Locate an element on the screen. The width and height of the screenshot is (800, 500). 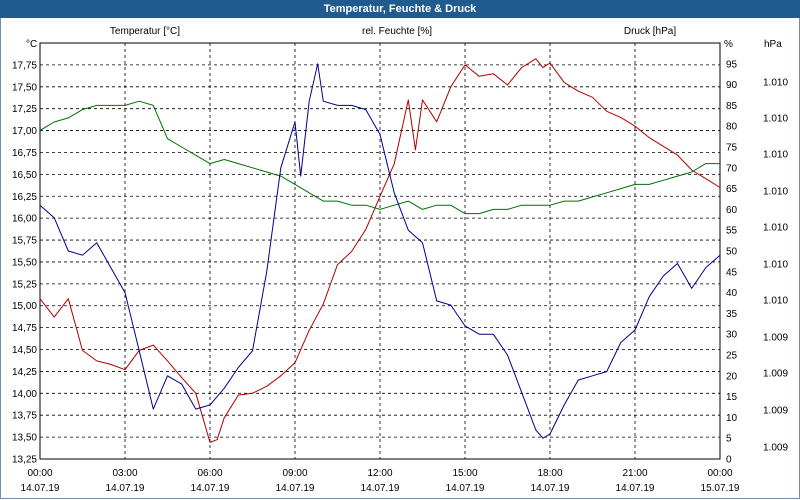
x-tick-time: 03:00 is located at coordinates (124, 473).